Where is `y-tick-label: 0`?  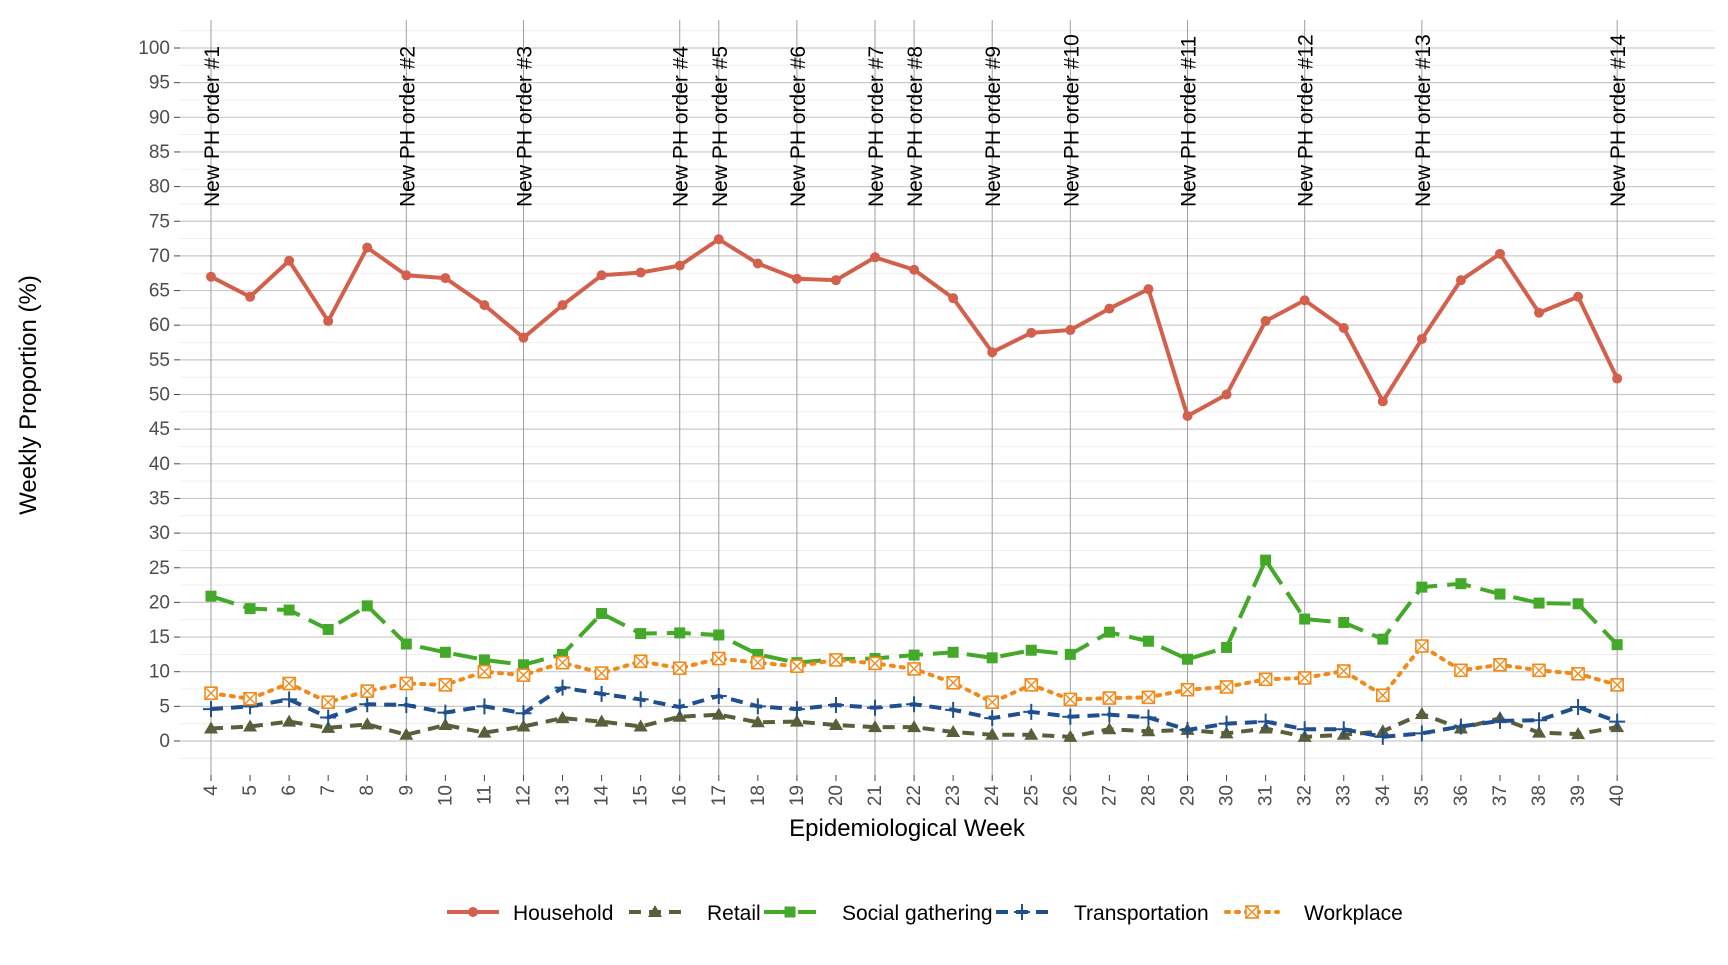
y-tick-label: 0 is located at coordinates (164, 741).